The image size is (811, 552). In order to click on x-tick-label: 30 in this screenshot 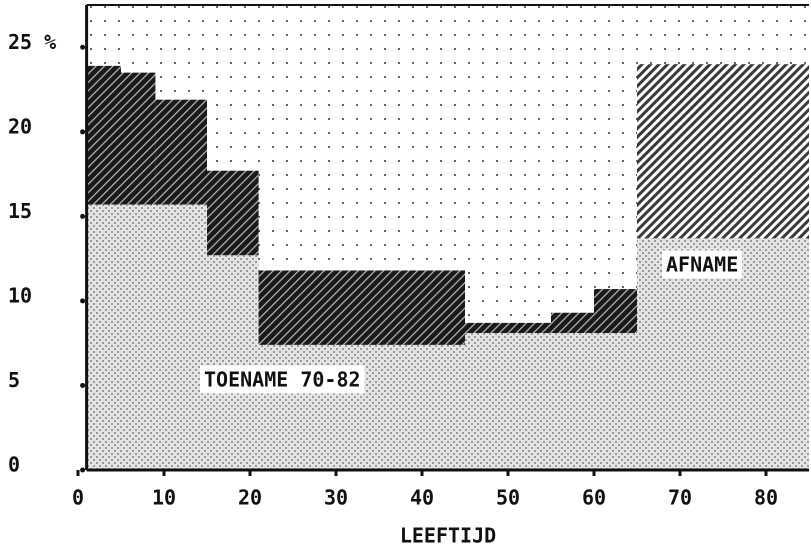, I will do `click(336, 498)`.